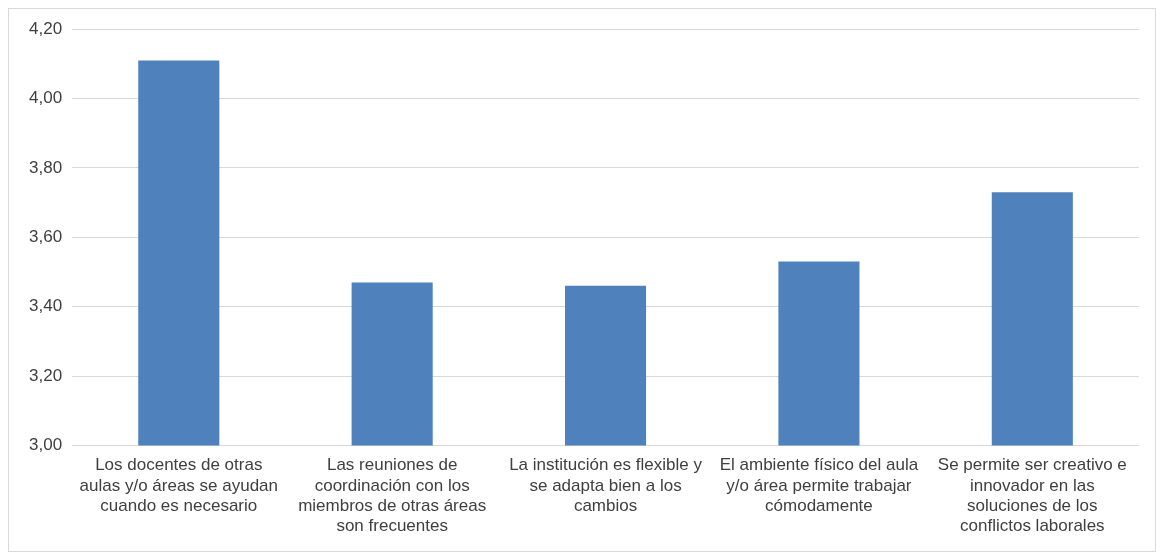 The height and width of the screenshot is (560, 1164). Describe the element at coordinates (45, 306) in the screenshot. I see `y-tick-label: 3,40` at that location.